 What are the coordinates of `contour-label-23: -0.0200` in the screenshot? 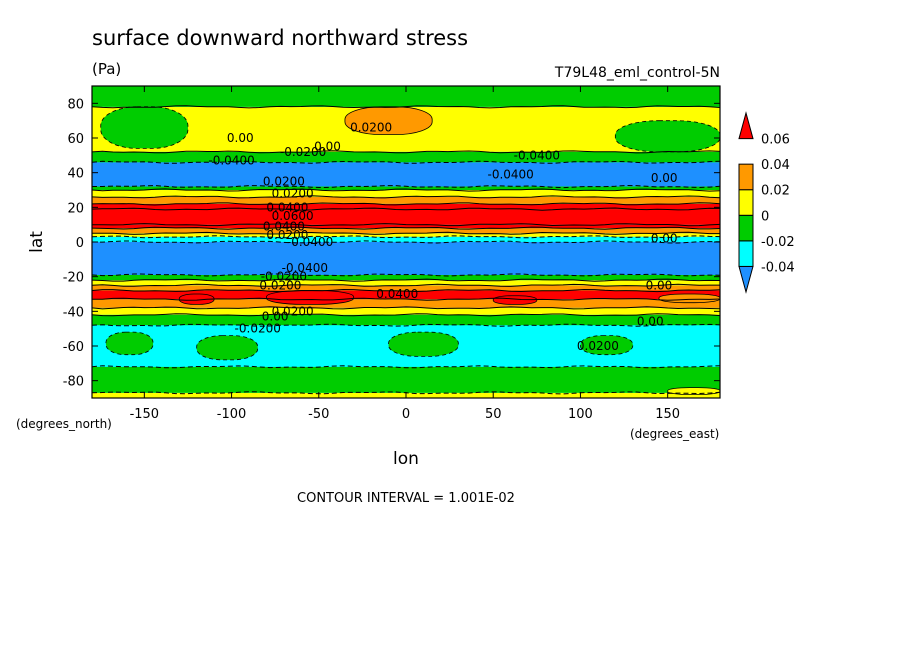 It's located at (258, 329).